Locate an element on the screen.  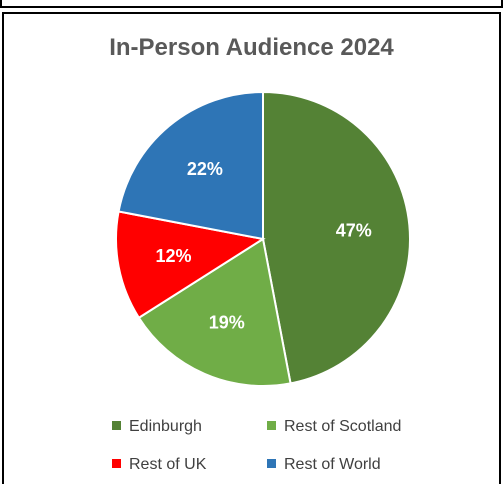
legend-swatch-rest-of-scotland is located at coordinates (271, 426).